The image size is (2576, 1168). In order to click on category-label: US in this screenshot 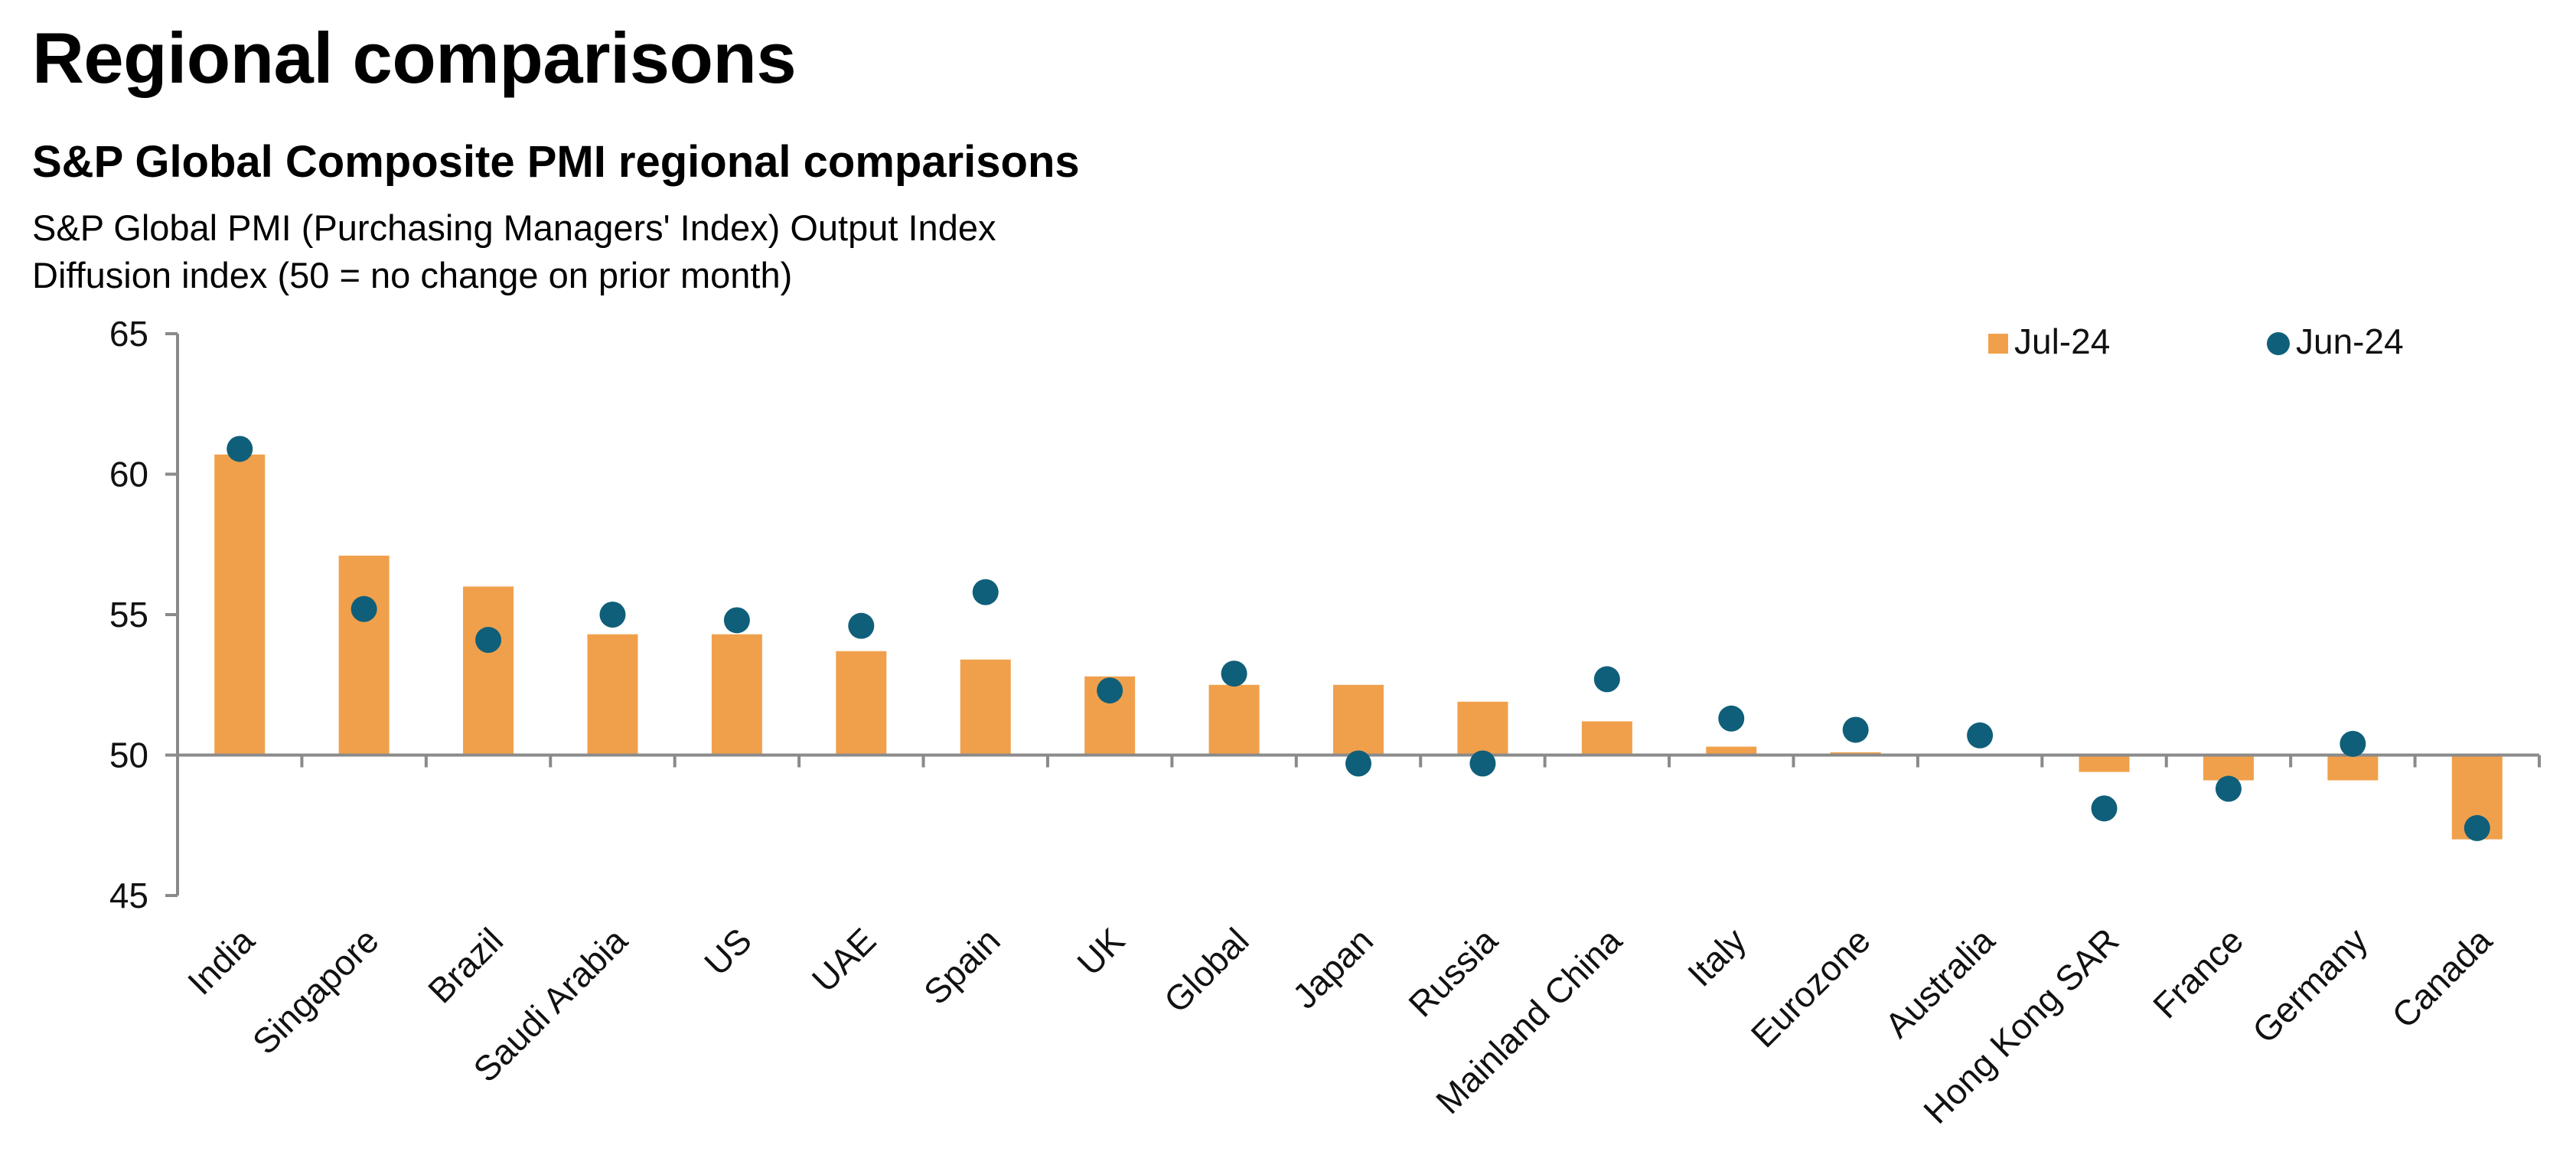, I will do `click(727, 951)`.